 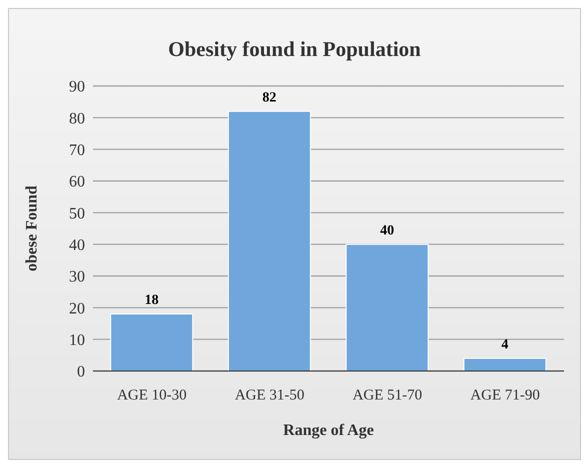 What do you see at coordinates (294, 49) in the screenshot?
I see `chart-title: Obesity found in Population` at bounding box center [294, 49].